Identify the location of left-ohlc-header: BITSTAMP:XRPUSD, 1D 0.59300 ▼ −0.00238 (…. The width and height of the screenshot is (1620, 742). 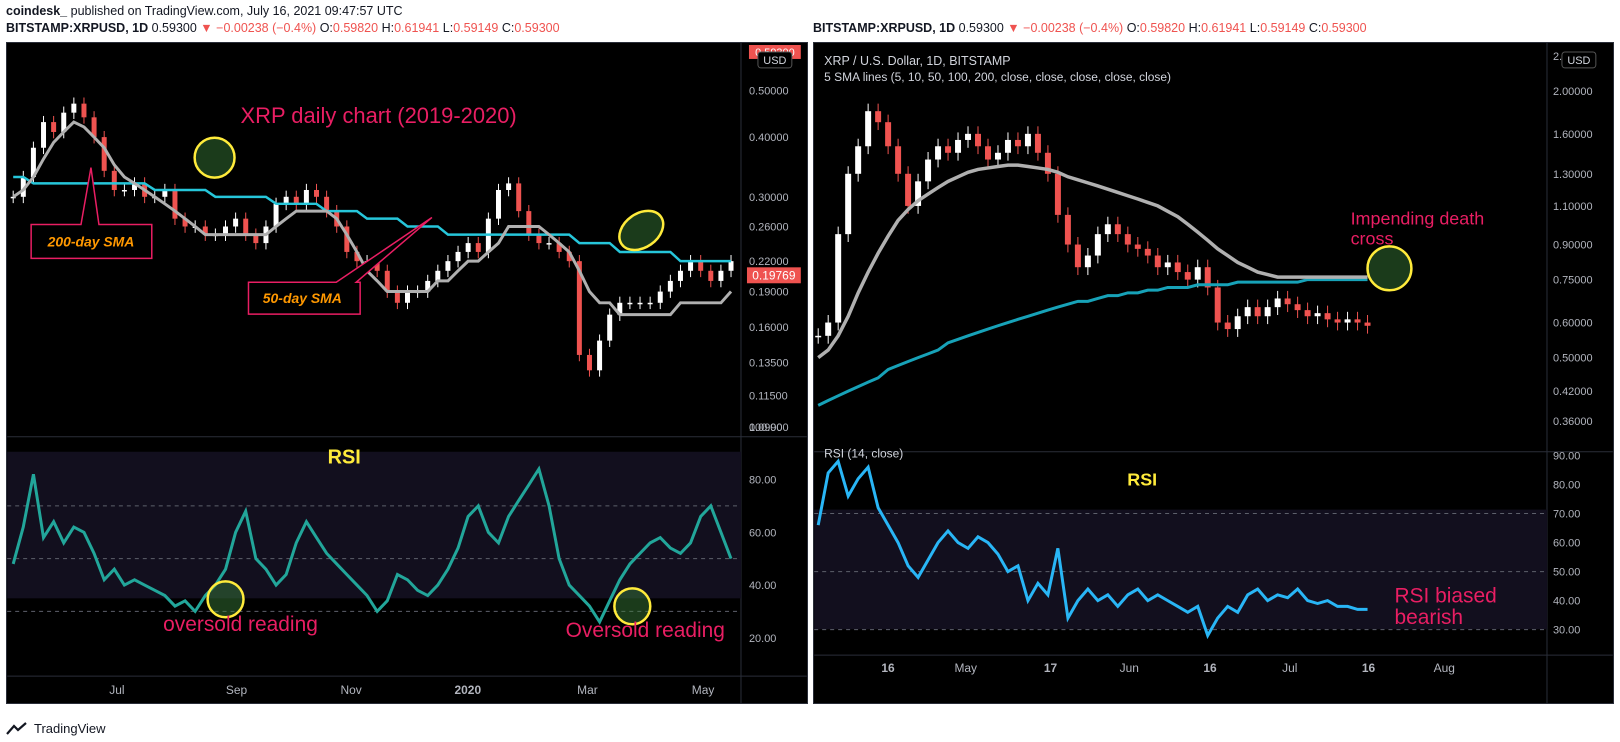
(283, 28).